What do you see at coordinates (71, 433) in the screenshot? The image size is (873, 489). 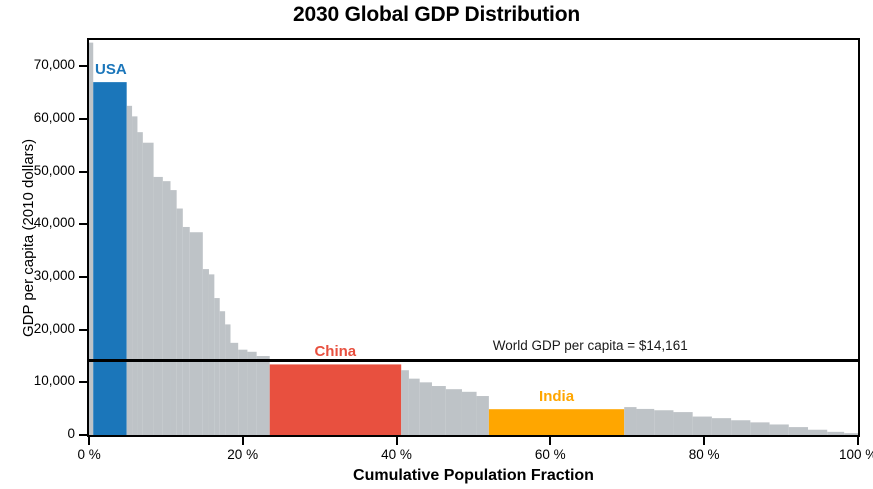 I see `y-tick-label: 0` at bounding box center [71, 433].